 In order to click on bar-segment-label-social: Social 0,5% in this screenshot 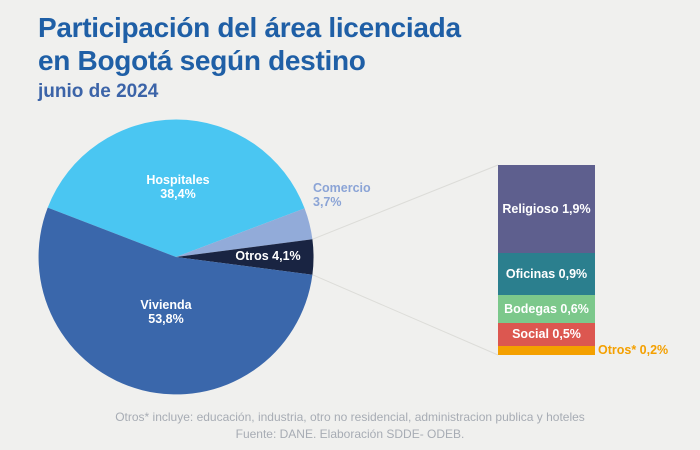, I will do `click(546, 334)`.